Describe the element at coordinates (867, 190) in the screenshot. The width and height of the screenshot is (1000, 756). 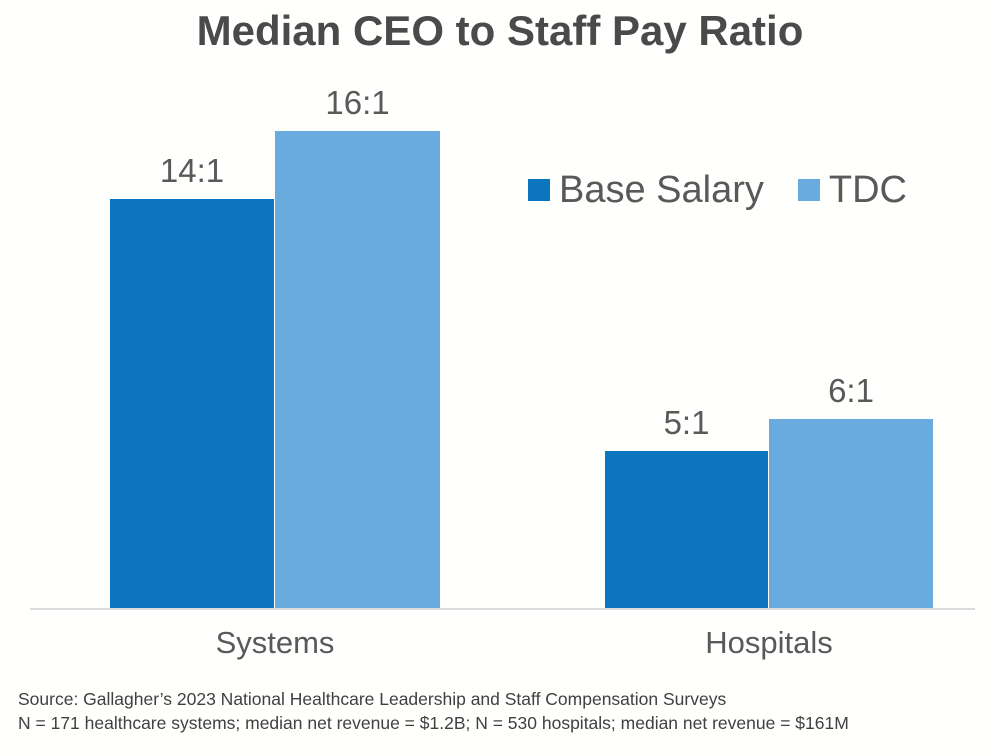
I see `legend-label-tdc: TDC` at that location.